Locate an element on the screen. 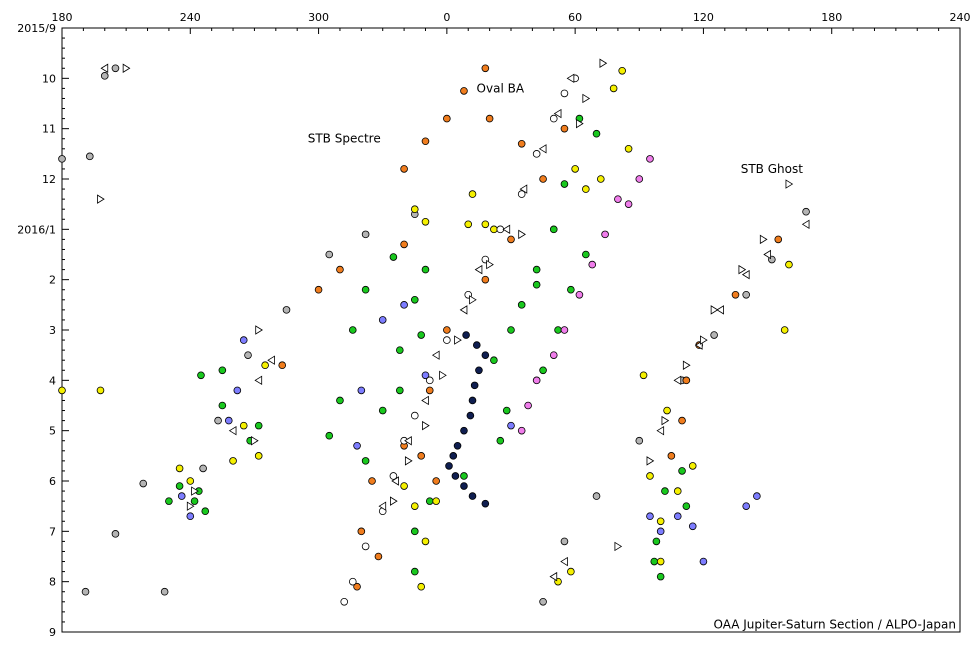  x-tick-label: 60 is located at coordinates (575, 17).